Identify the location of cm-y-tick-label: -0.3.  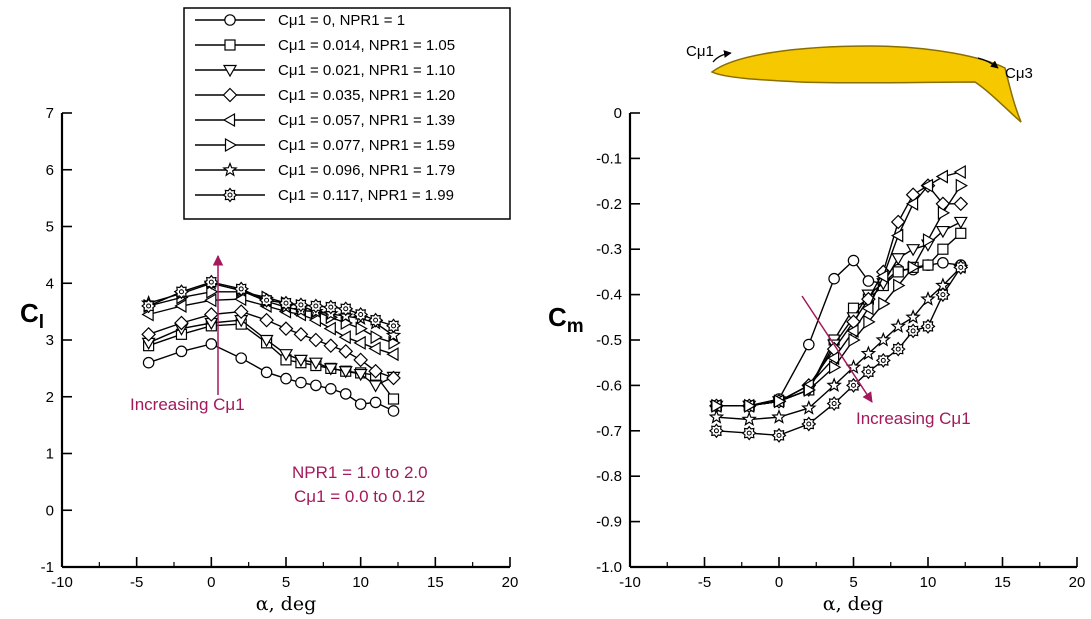
(609, 249).